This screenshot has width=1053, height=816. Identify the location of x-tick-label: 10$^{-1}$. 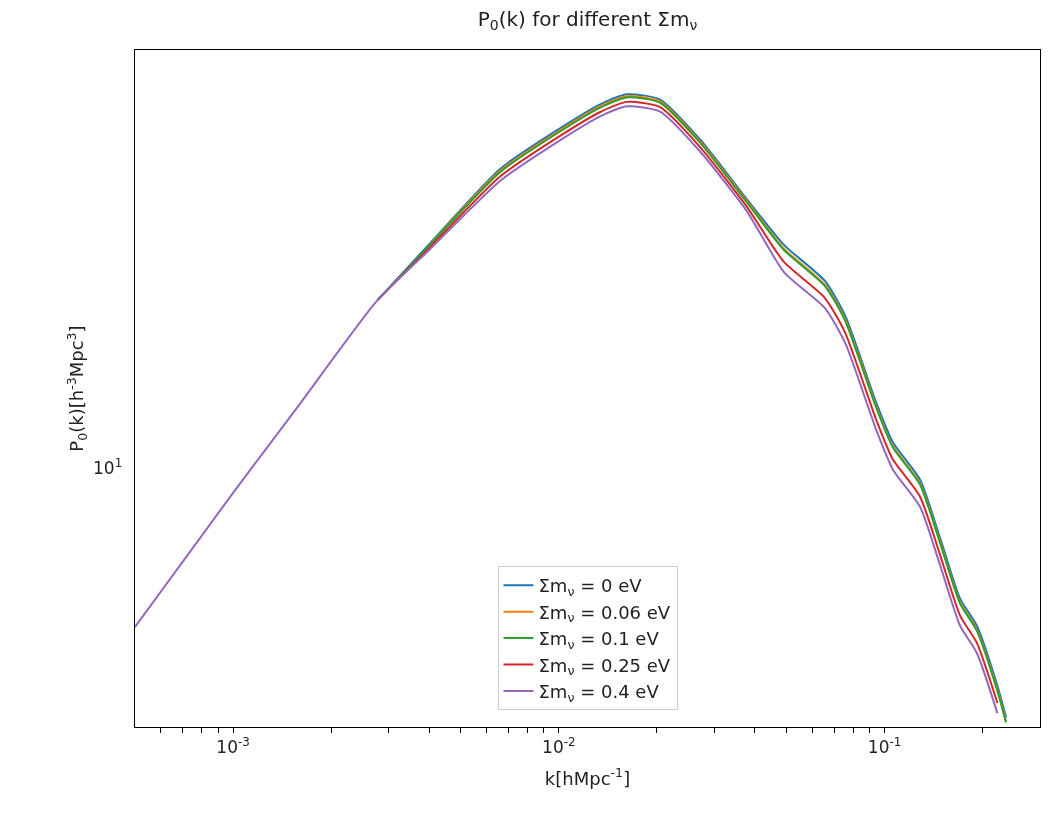
(884, 746).